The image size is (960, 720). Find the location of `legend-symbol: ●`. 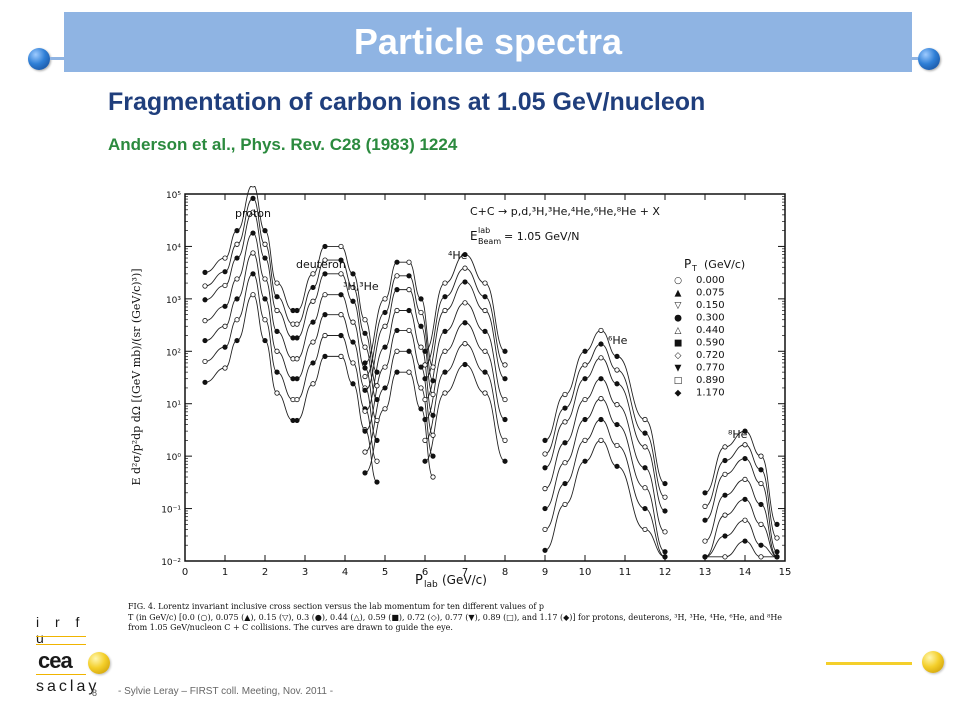

legend-symbol: ● is located at coordinates (678, 319).